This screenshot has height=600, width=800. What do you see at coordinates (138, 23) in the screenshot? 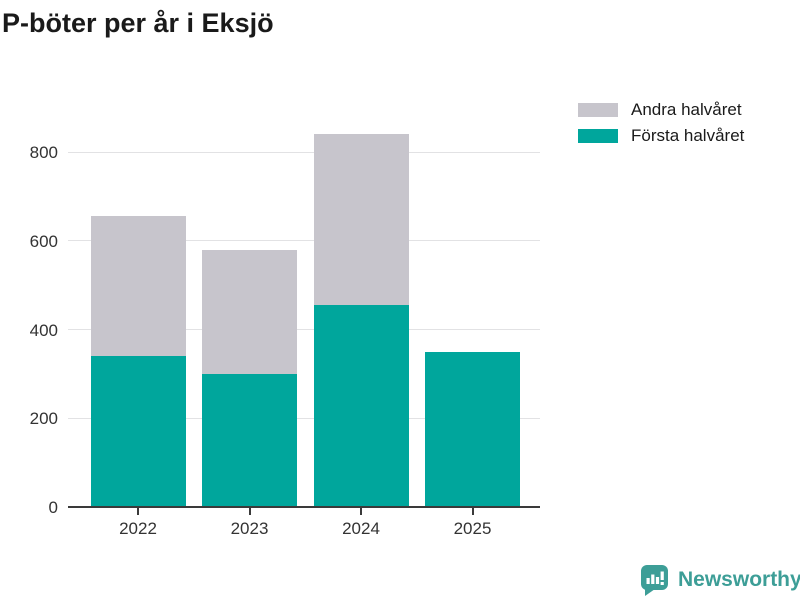
I see `chart-title: P-böter per år i Eksjö` at bounding box center [138, 23].